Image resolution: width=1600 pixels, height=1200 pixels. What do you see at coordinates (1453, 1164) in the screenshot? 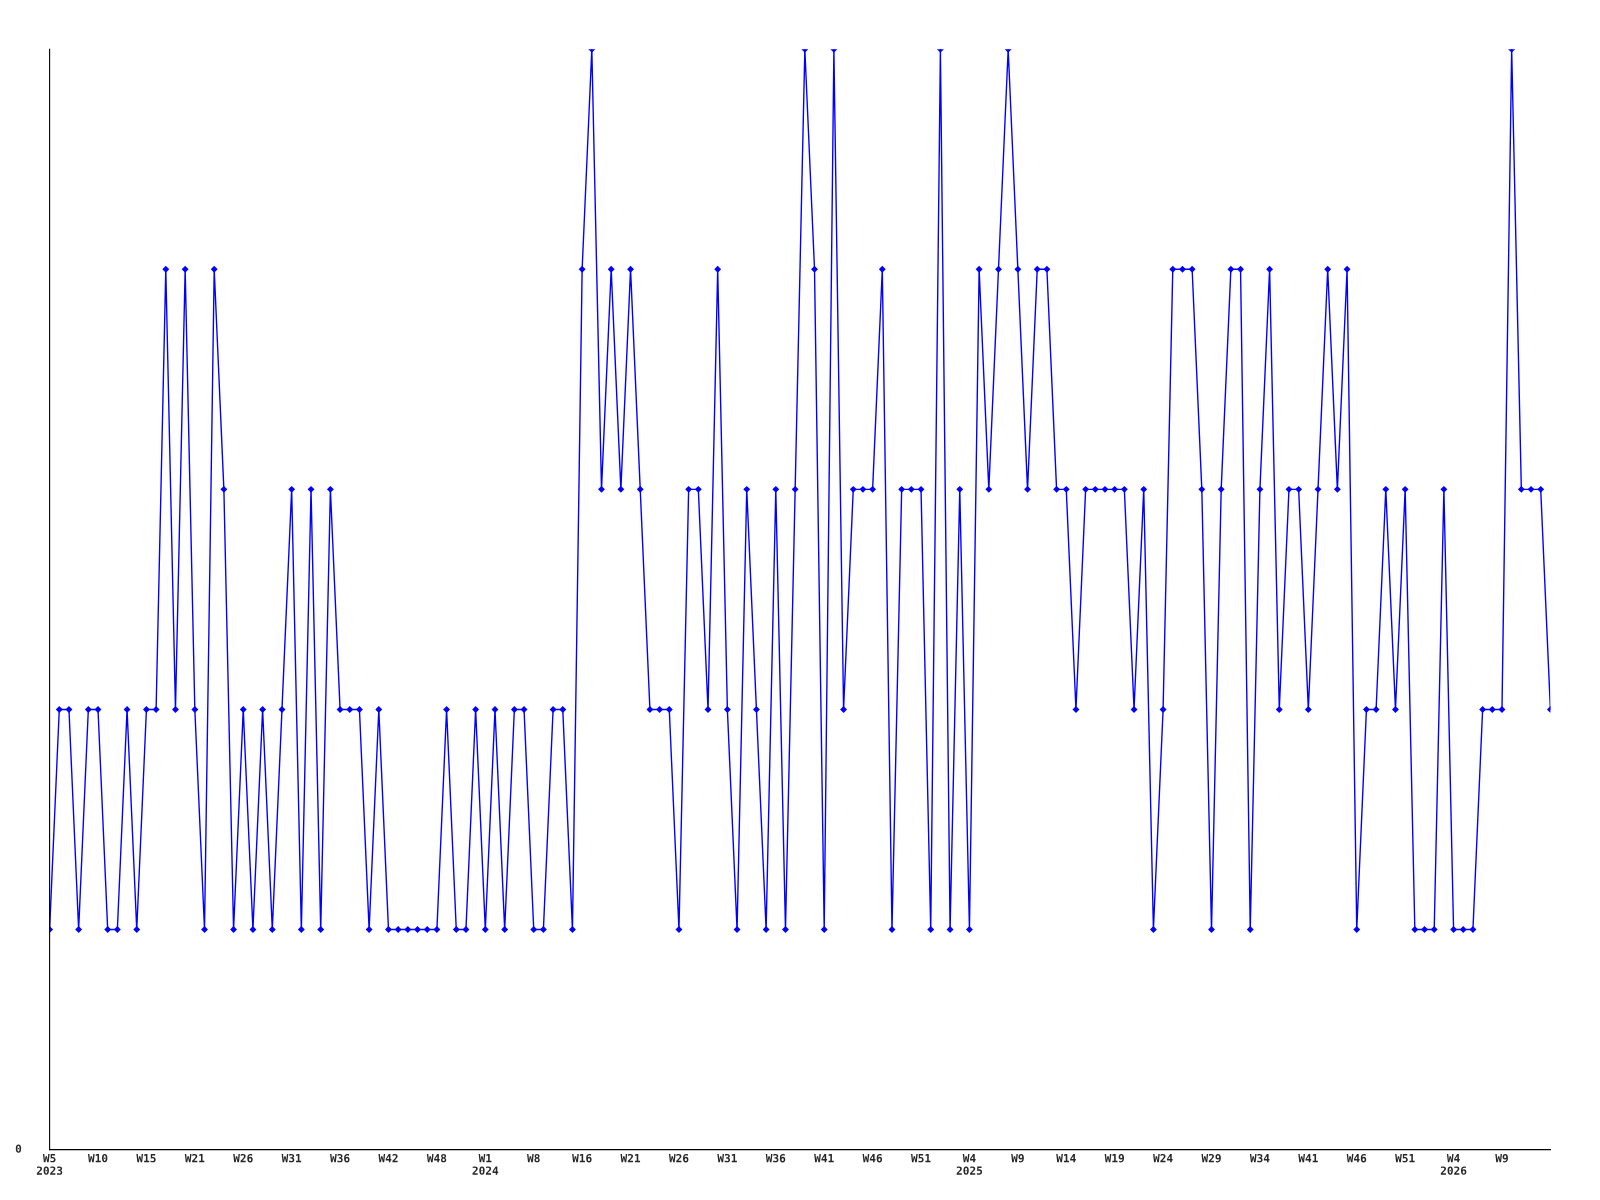
I see `x-tick-label: W4 2026` at bounding box center [1453, 1164].